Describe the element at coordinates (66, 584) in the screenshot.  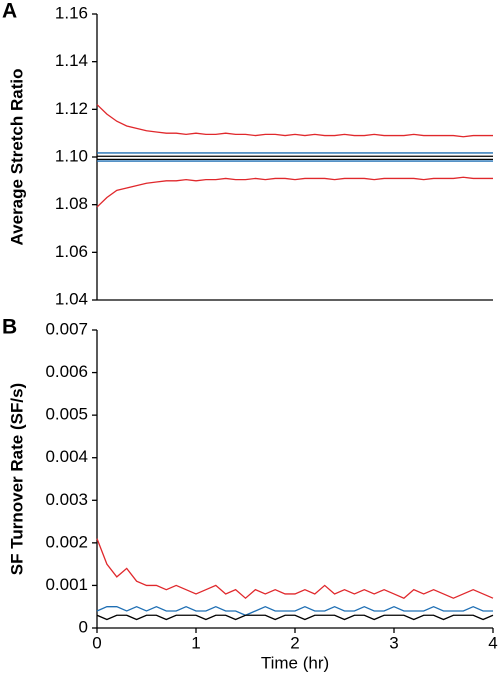
I see `y-tick-label: 0.001` at that location.